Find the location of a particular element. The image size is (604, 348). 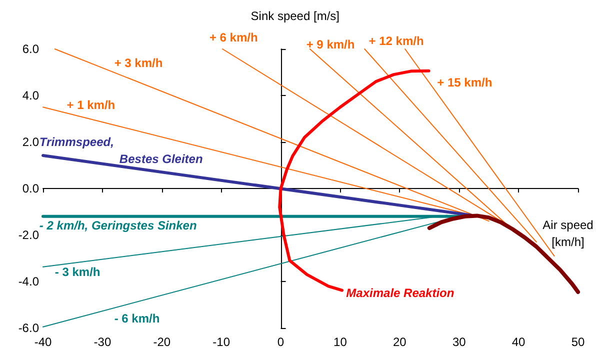

series-label: + 9 km/h is located at coordinates (330, 44).